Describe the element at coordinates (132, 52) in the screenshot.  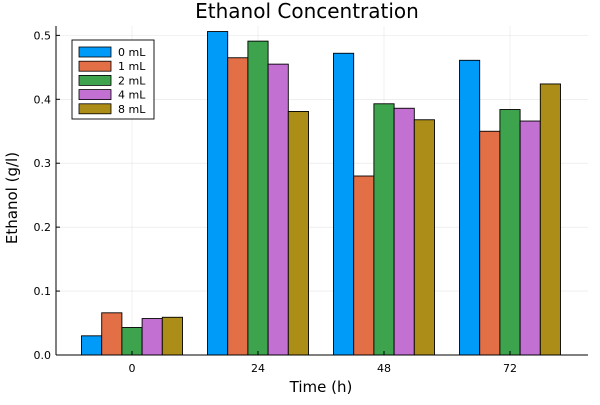
I see `legend-label: 0 mL` at that location.